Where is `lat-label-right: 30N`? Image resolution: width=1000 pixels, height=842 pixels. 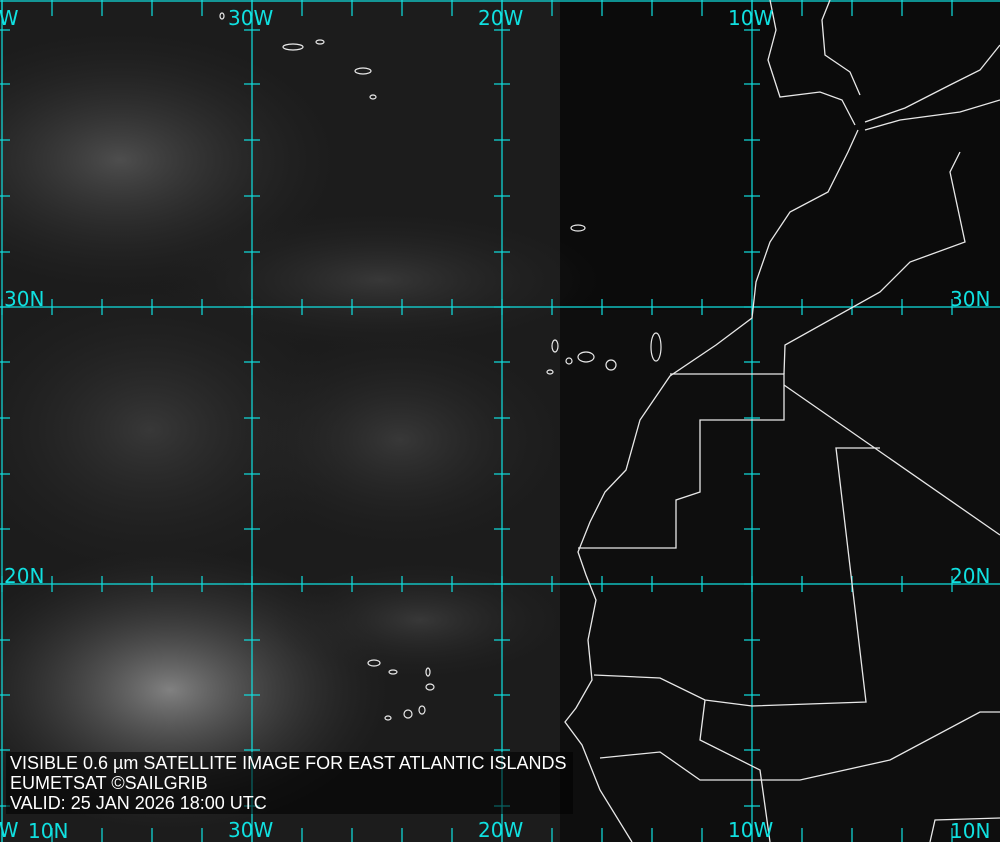 lat-label-right: 30N is located at coordinates (970, 299).